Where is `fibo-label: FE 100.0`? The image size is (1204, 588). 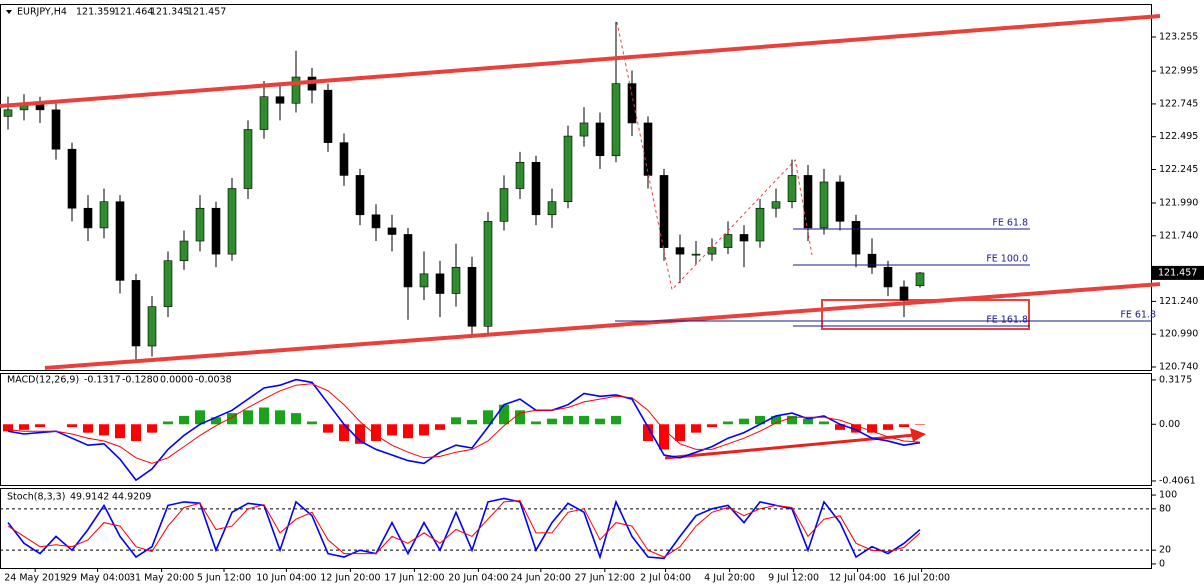 fibo-label: FE 100.0 is located at coordinates (1007, 259).